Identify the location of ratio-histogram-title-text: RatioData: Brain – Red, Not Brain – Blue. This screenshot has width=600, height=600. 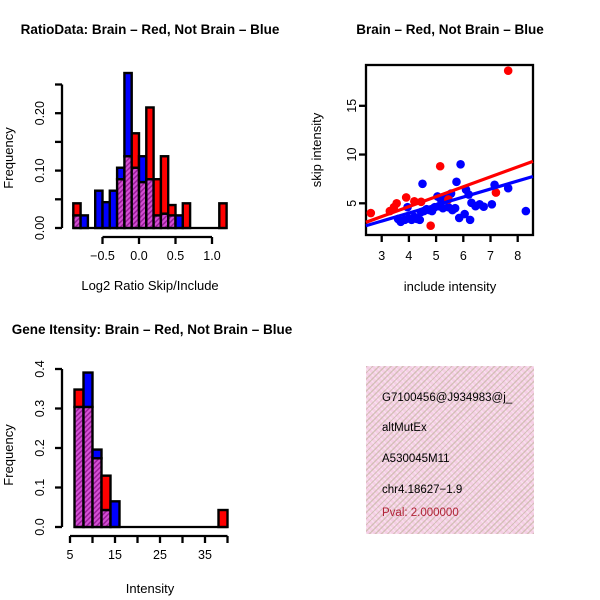
(150, 29).